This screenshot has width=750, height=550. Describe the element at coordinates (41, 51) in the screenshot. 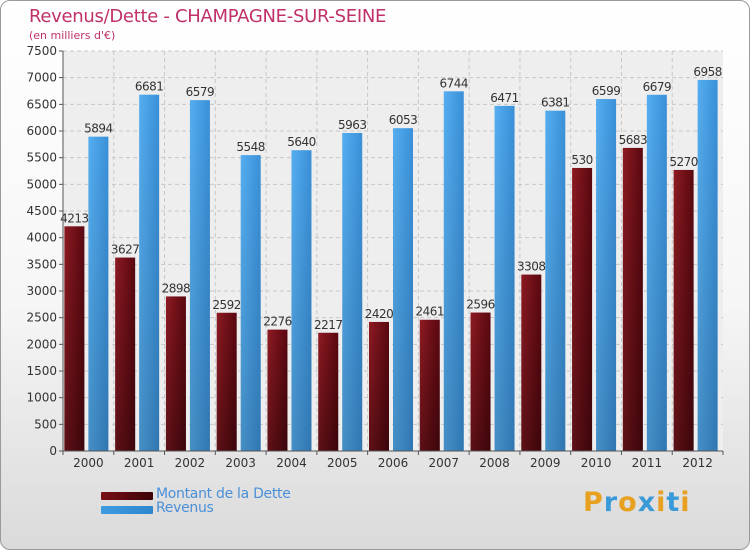

I see `y-tick-label: 7500` at that location.